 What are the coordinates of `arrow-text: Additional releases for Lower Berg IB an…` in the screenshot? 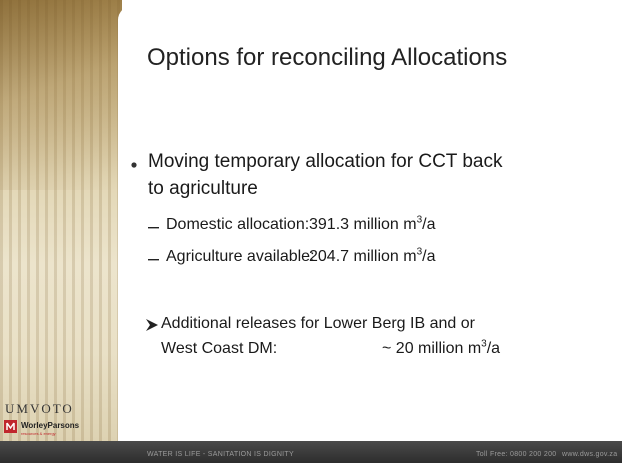 It's located at (318, 323).